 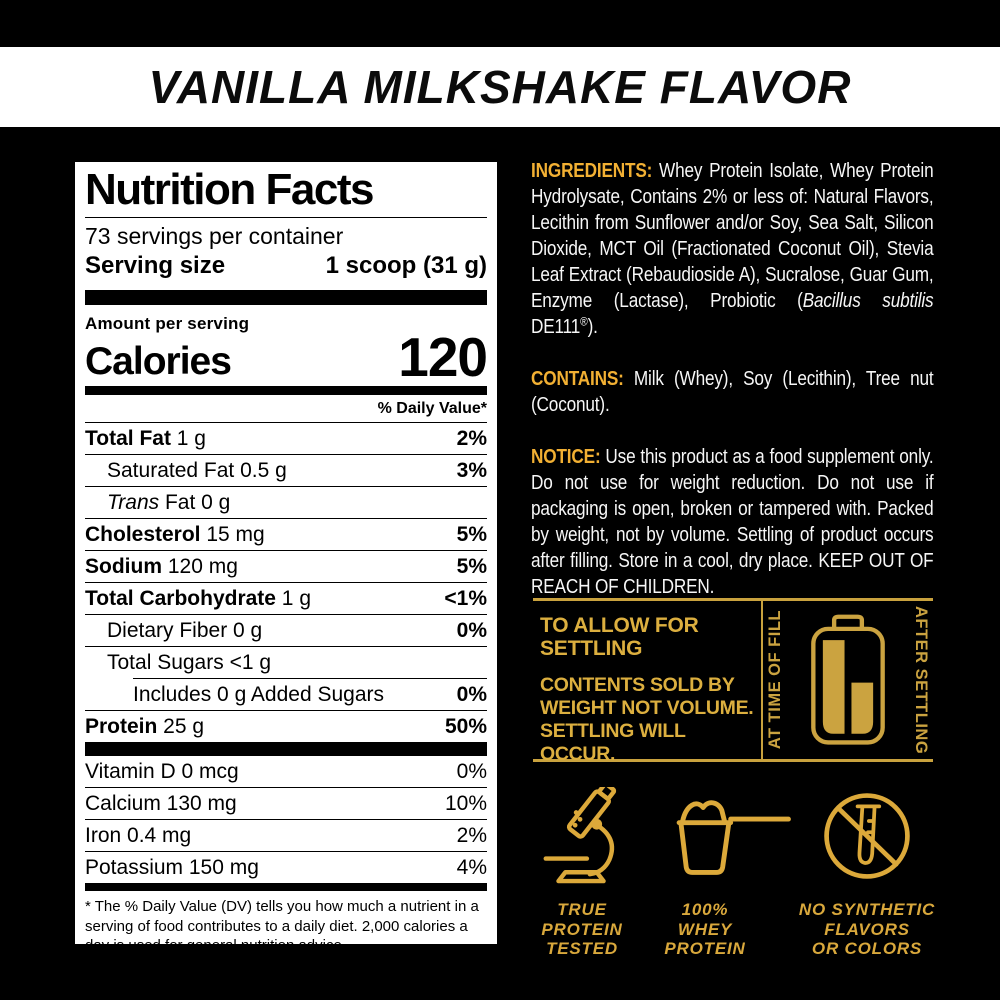 What do you see at coordinates (868, 301) in the screenshot?
I see `ingredients-species-italic: Bacillus subtilis` at bounding box center [868, 301].